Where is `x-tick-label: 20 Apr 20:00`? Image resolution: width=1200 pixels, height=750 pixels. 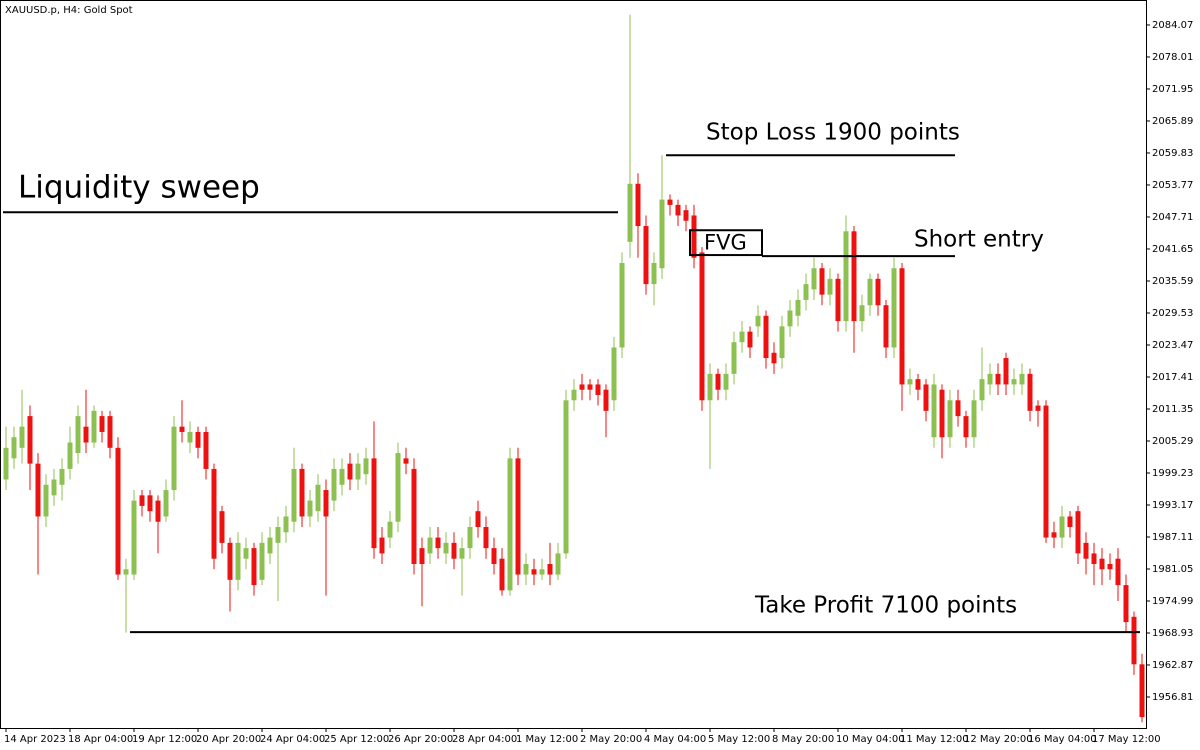
x-tick-label: 20 Apr 20:00 is located at coordinates (228, 739).